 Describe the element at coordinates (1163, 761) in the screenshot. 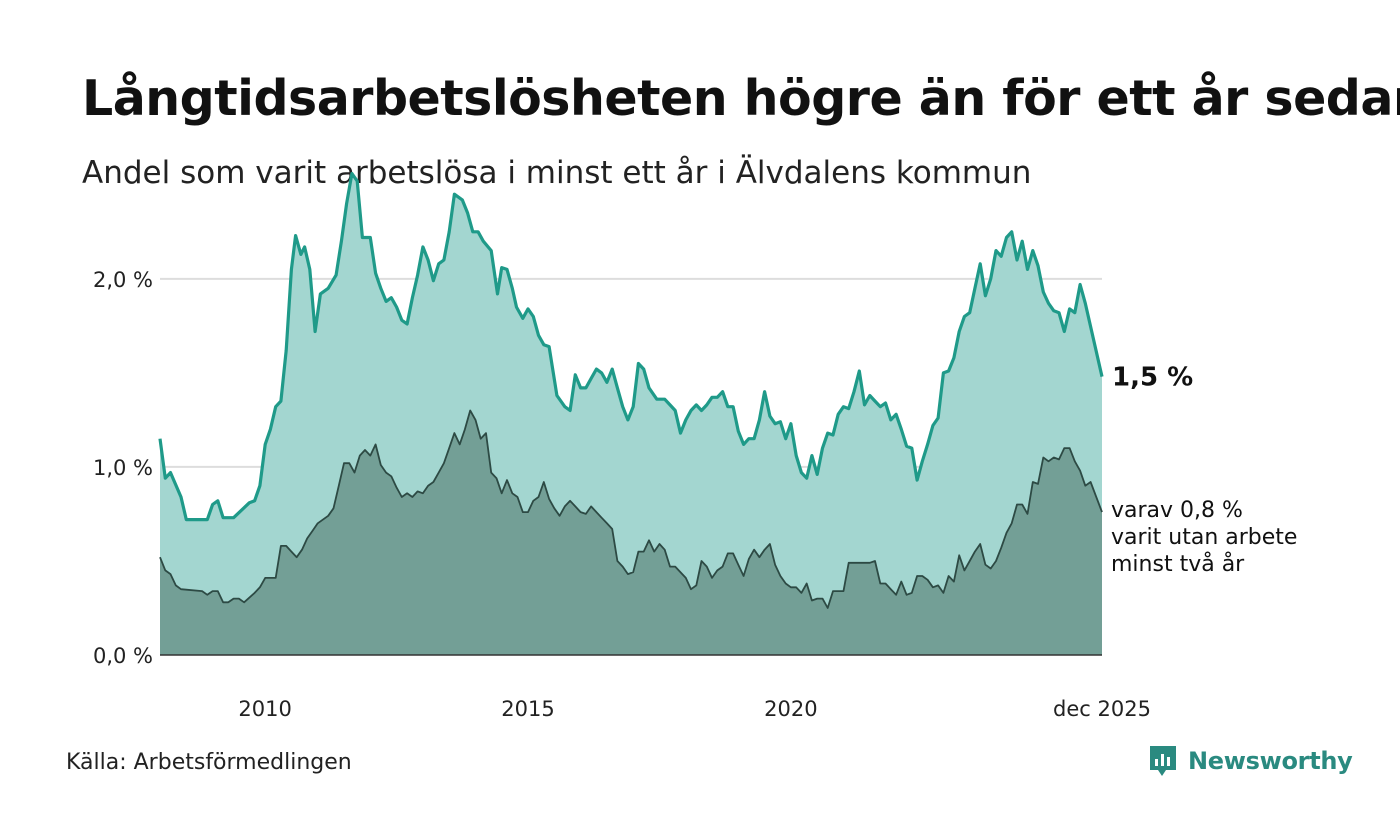

I see `newsworthy-logo-icon` at that location.